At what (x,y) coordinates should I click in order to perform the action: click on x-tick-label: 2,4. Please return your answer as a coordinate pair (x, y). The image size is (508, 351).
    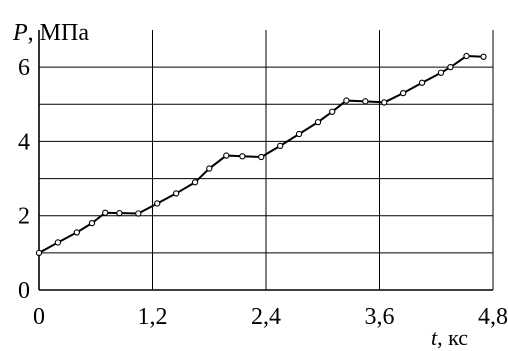
    Looking at the image, I should click on (266, 317).